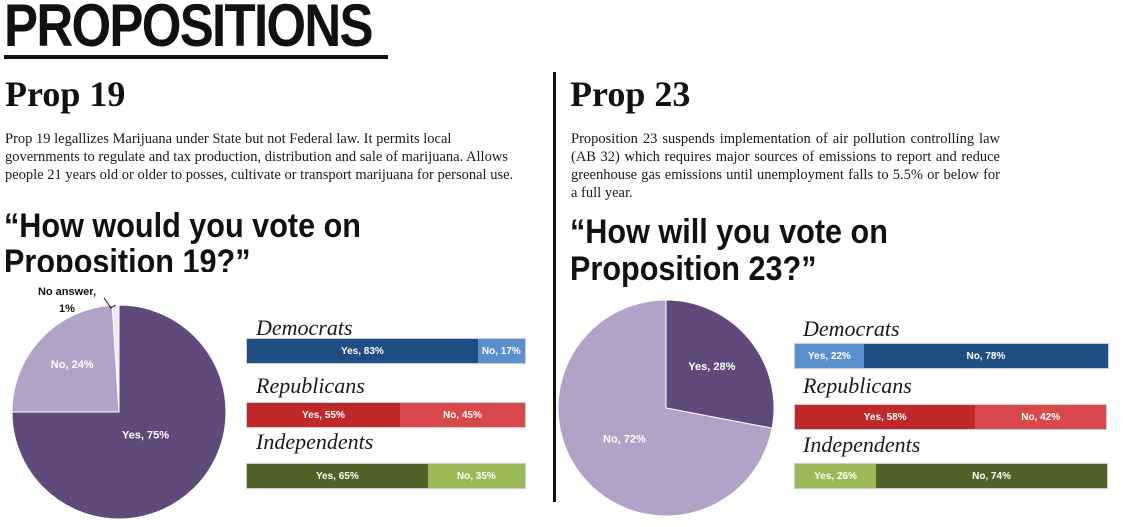  Describe the element at coordinates (836, 476) in the screenshot. I see `prop23-independents-yes-segment: Yes, 26%` at that location.